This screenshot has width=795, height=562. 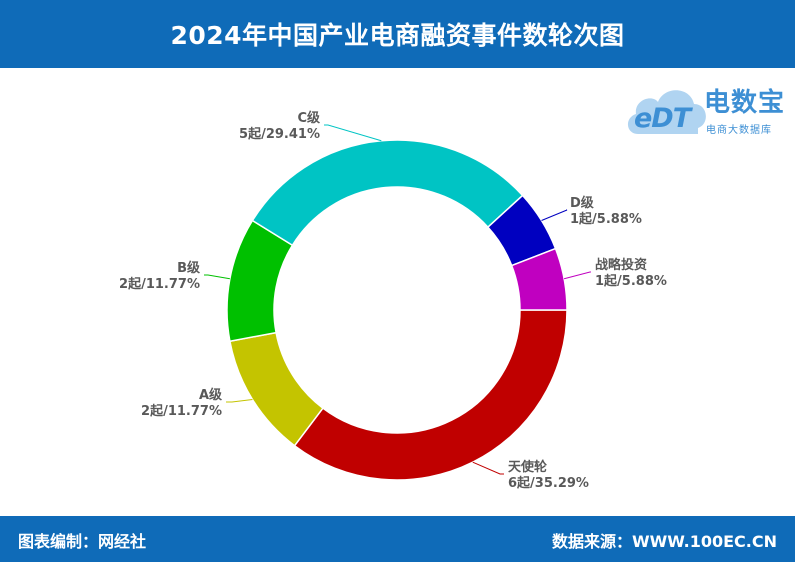 What do you see at coordinates (548, 483) in the screenshot?
I see `slice-value-天使轮: 6起/35.29%` at bounding box center [548, 483].